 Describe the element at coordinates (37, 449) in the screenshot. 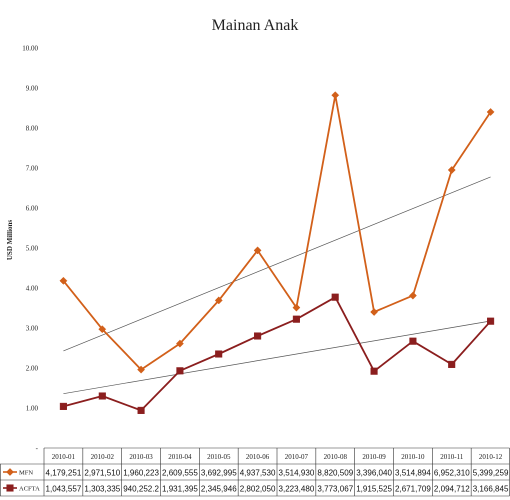

I see `y-tick-label: -` at that location.